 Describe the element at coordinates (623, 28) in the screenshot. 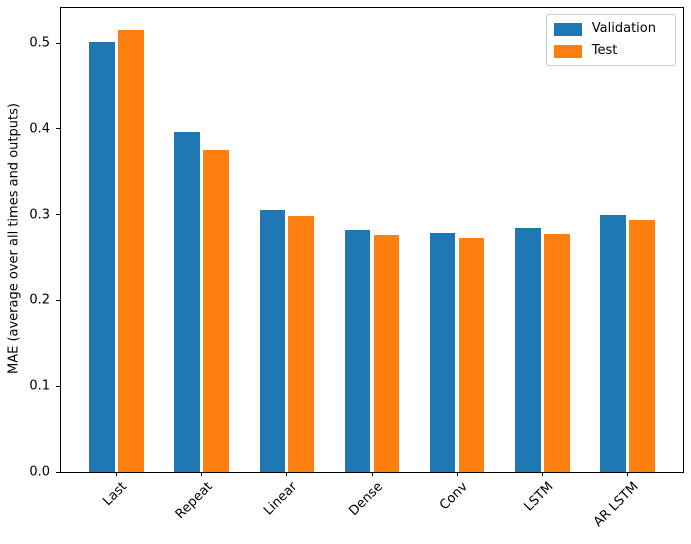

I see `legend-label-validation: Validation` at that location.